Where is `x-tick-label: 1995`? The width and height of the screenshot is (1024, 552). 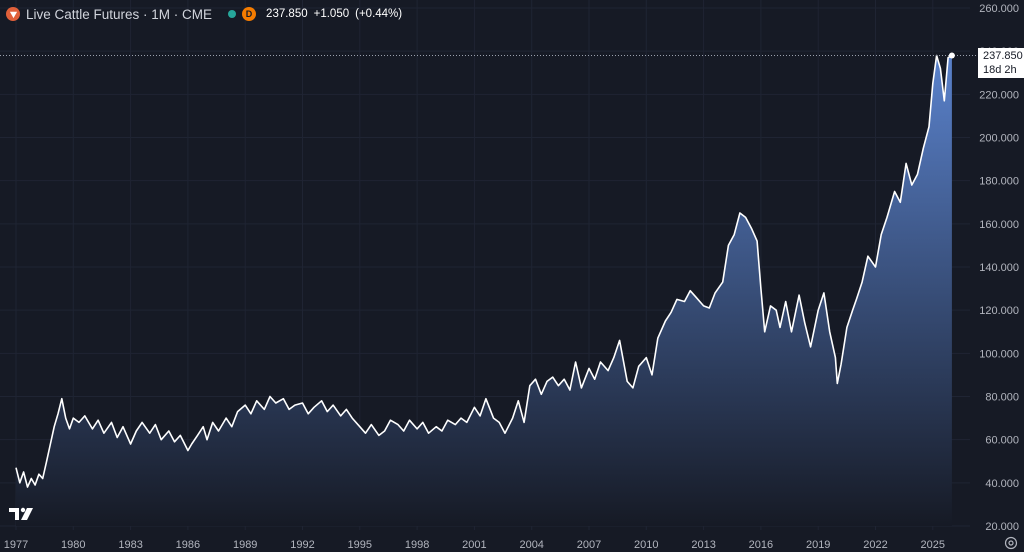
x-tick-label: 1995 is located at coordinates (360, 545).